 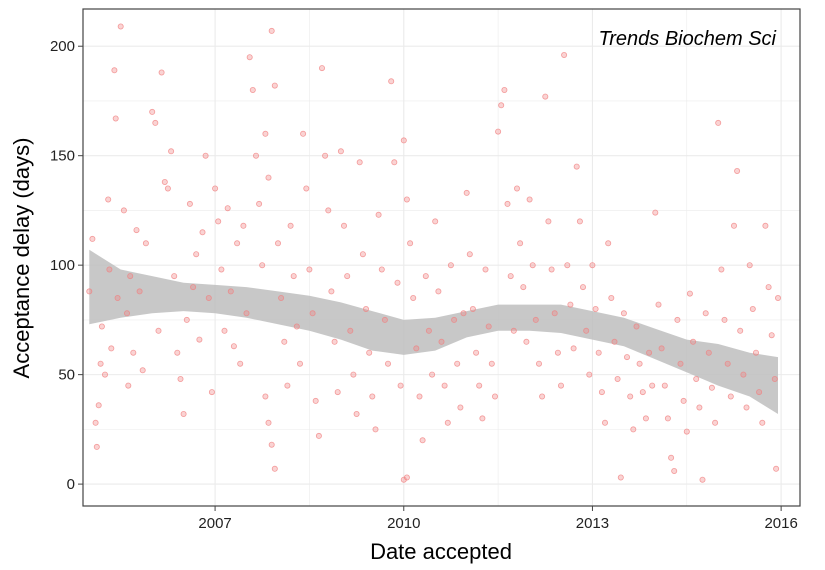 I want to click on journal-annotation: Trends Biochem Sci, so click(x=688, y=39).